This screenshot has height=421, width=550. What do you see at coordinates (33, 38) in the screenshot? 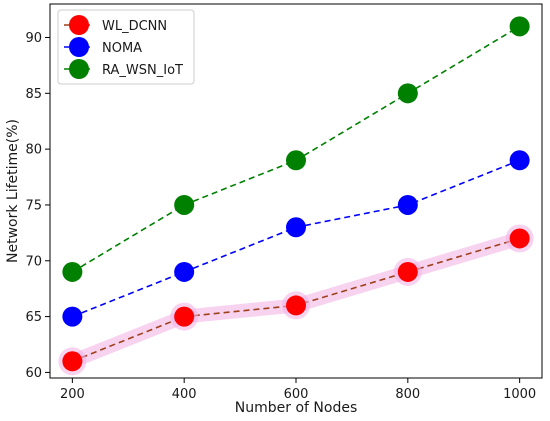
I see `y-tick-label: 90` at bounding box center [33, 38].